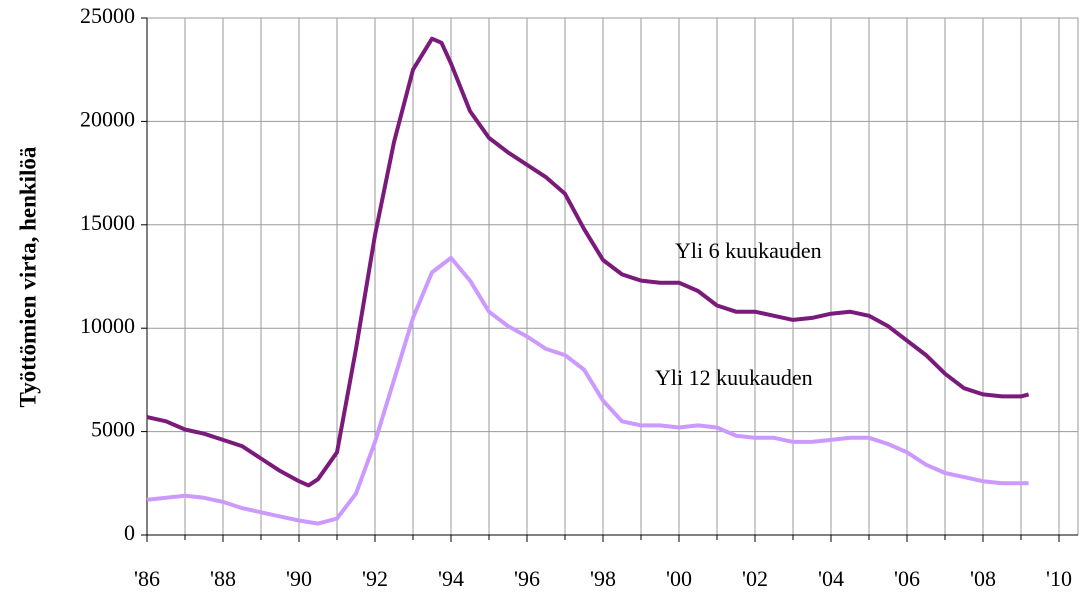  Describe the element at coordinates (299, 578) in the screenshot. I see `x-tick-label: '90` at that location.